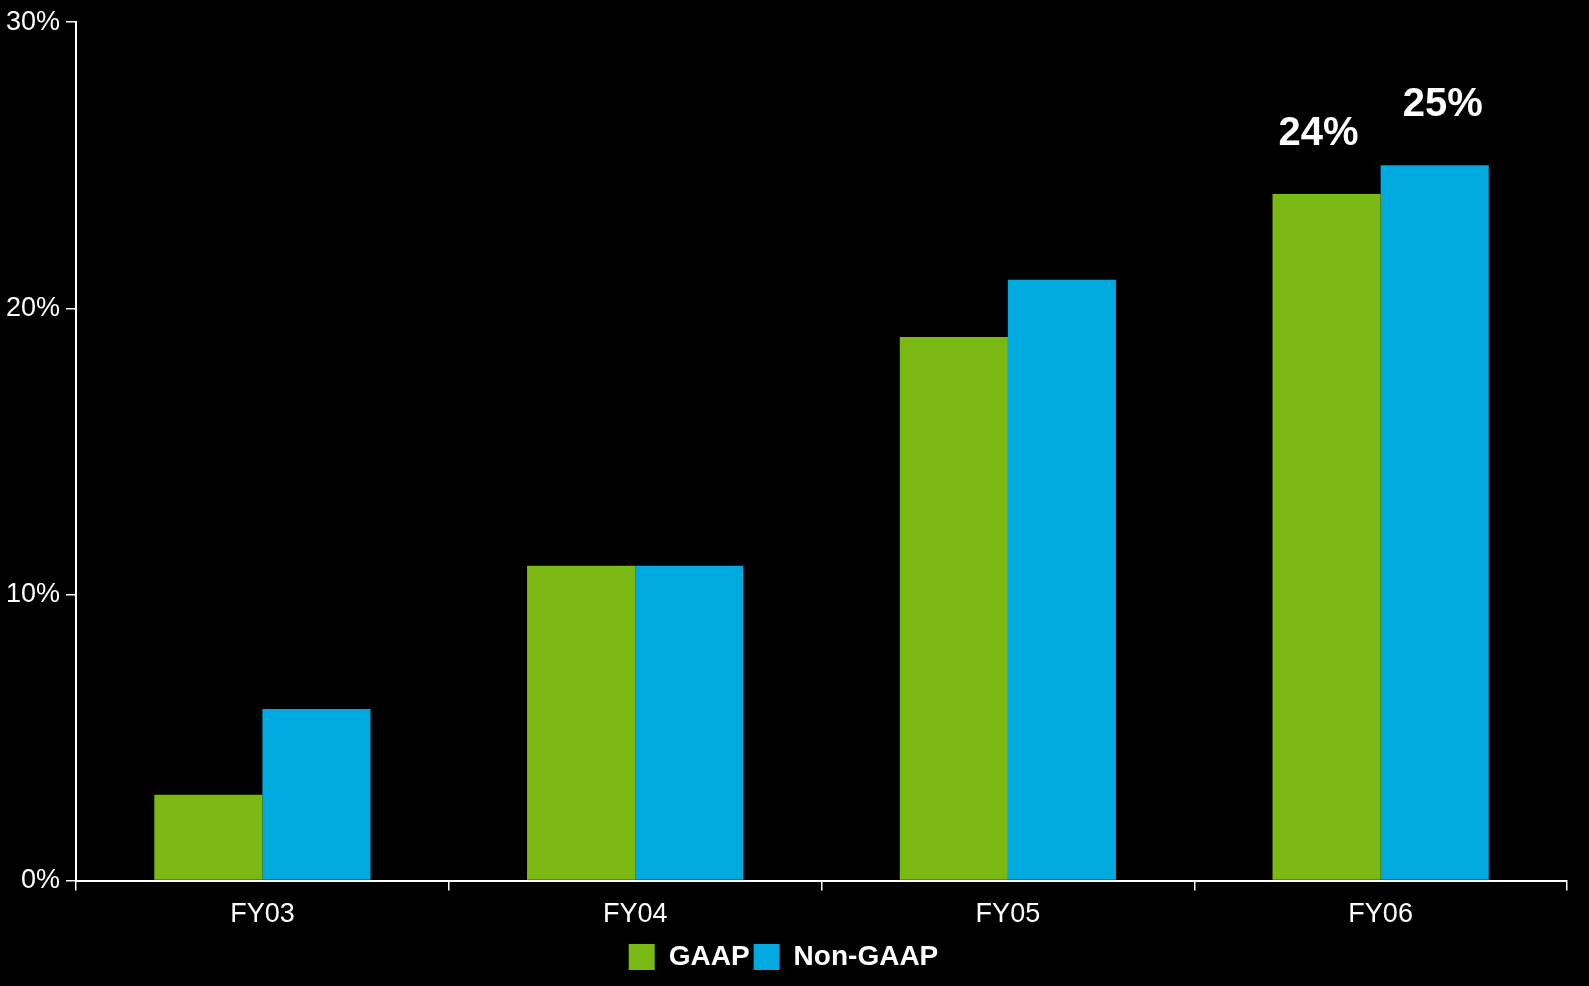  Describe the element at coordinates (709, 955) in the screenshot. I see `legend-label: GAAP` at that location.